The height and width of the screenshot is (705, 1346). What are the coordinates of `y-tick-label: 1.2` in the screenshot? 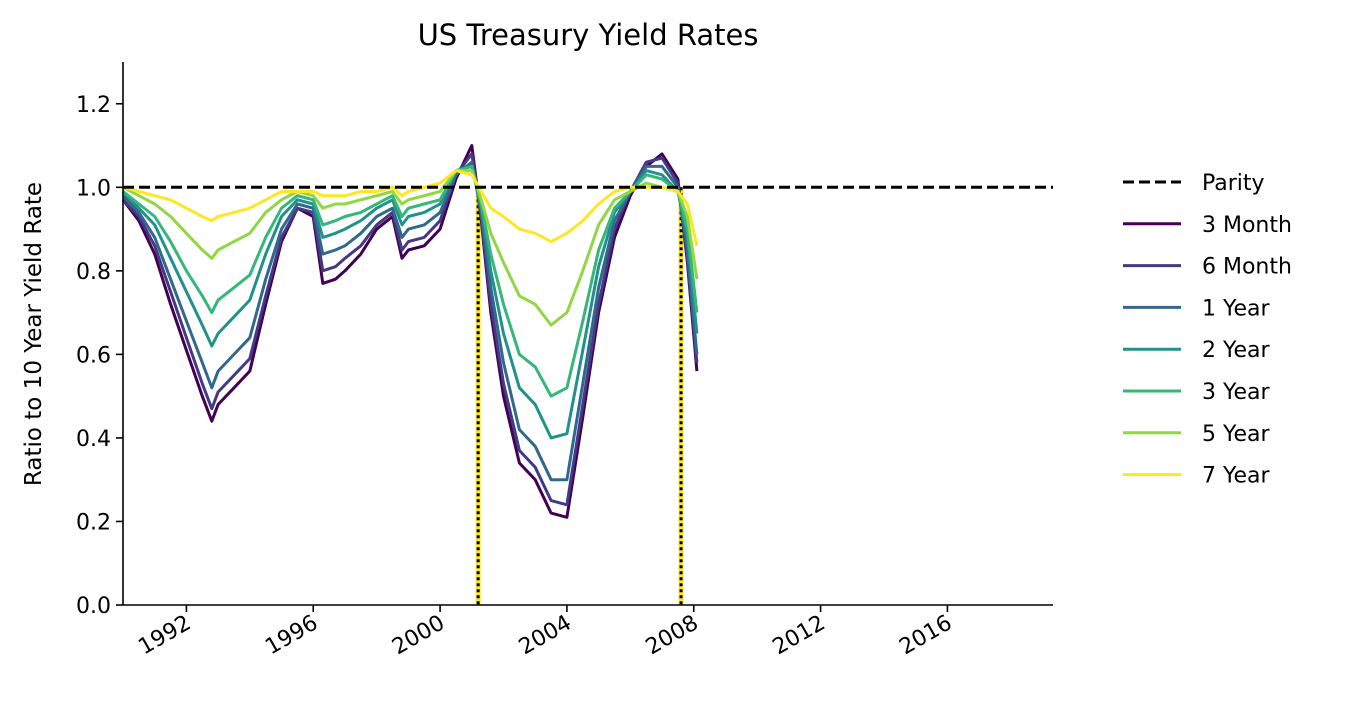 It's located at (93, 105).